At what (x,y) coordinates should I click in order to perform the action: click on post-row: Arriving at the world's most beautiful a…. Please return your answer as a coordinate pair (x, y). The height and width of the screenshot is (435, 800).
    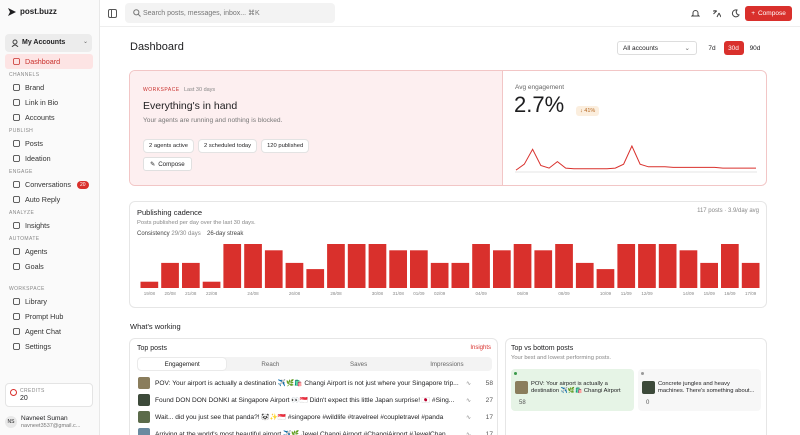
    Looking at the image, I should click on (315, 431).